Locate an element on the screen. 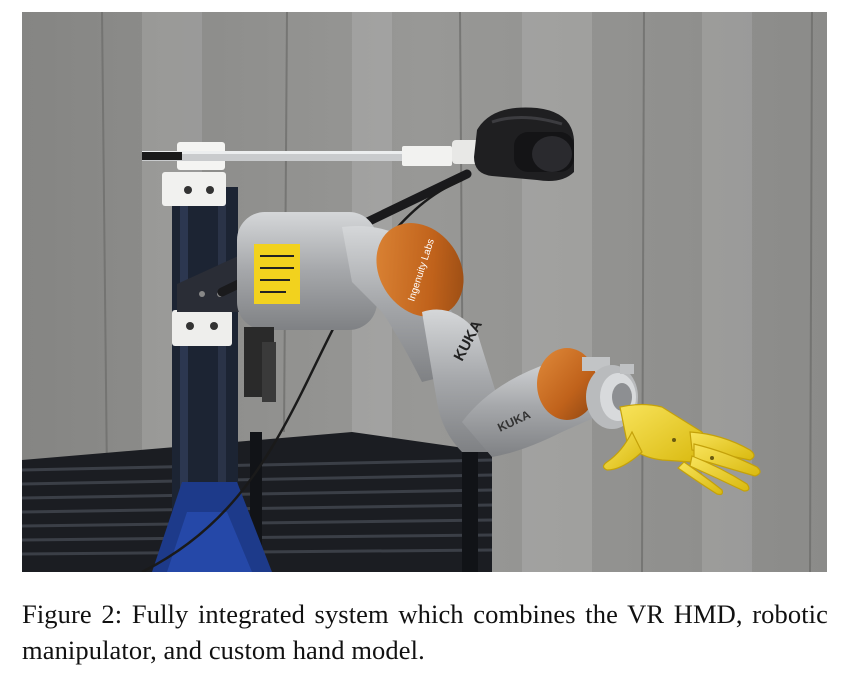 This screenshot has width=848, height=678. figure-label: Figure 2: is located at coordinates (72, 614).